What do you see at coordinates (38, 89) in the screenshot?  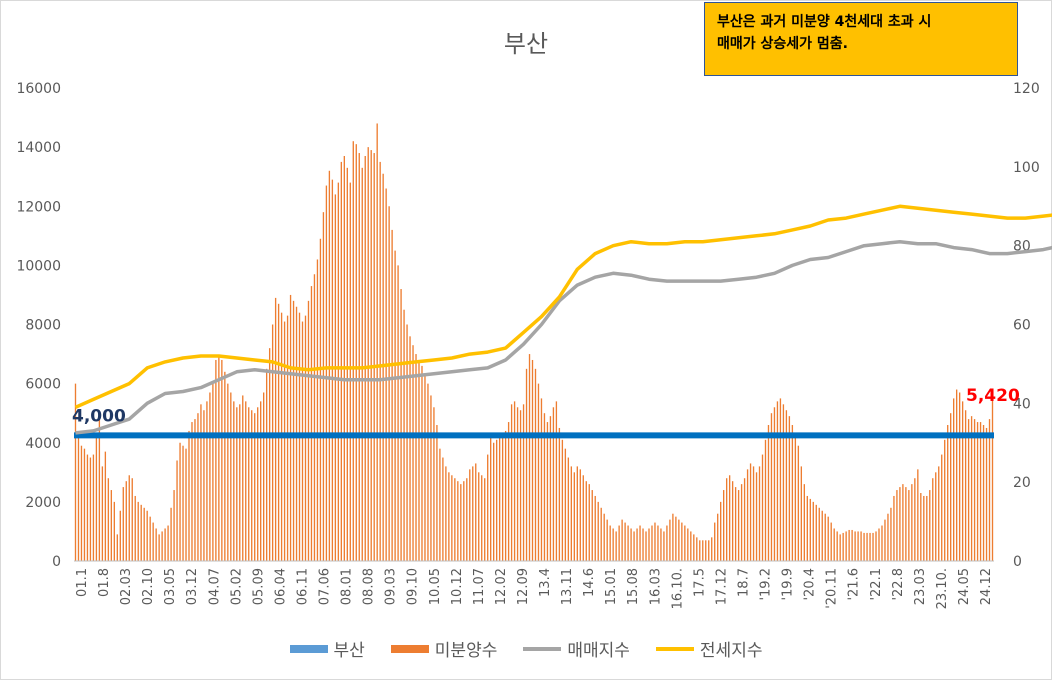 I see `left-tick-label: 16000` at bounding box center [38, 89].